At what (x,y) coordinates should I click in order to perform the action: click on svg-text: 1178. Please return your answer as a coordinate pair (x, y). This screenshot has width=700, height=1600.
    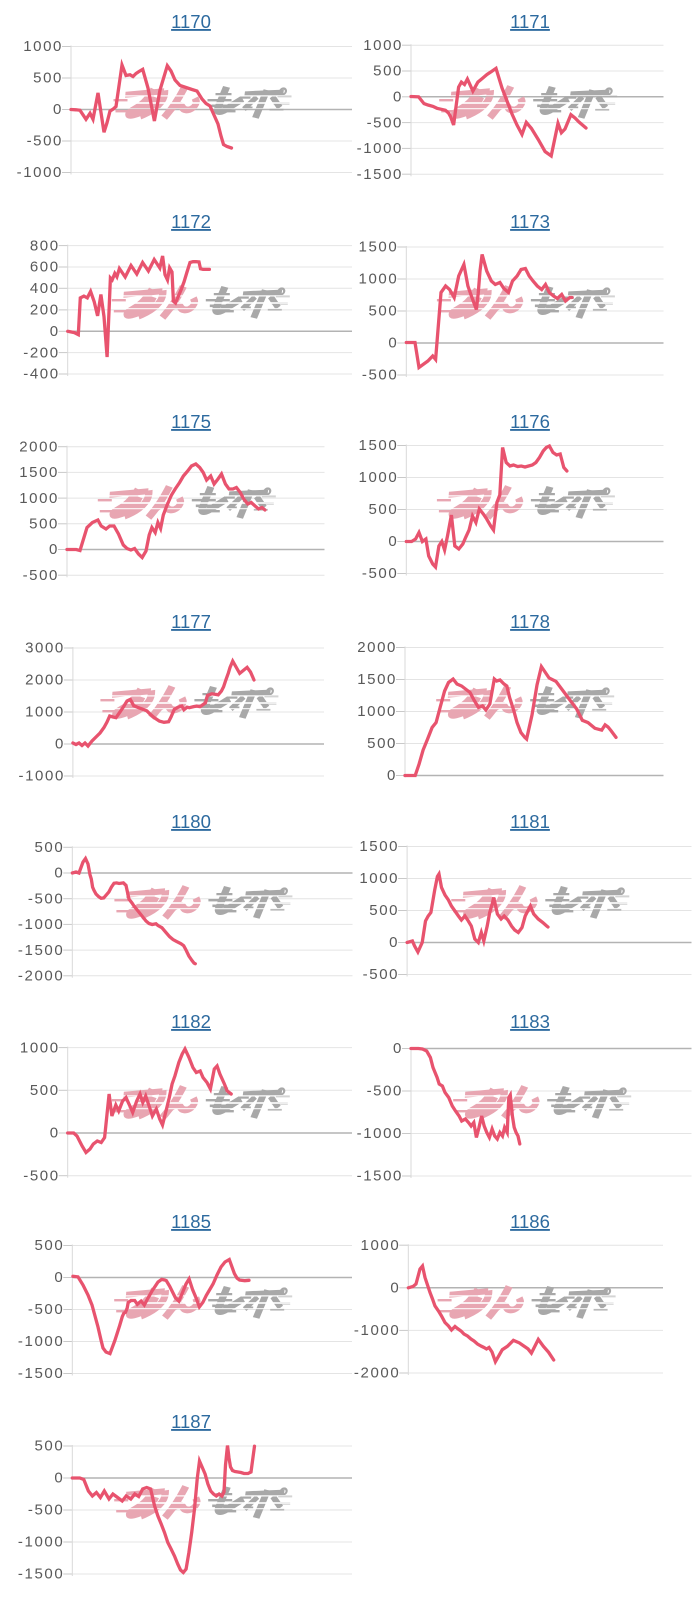
    Looking at the image, I should click on (530, 621).